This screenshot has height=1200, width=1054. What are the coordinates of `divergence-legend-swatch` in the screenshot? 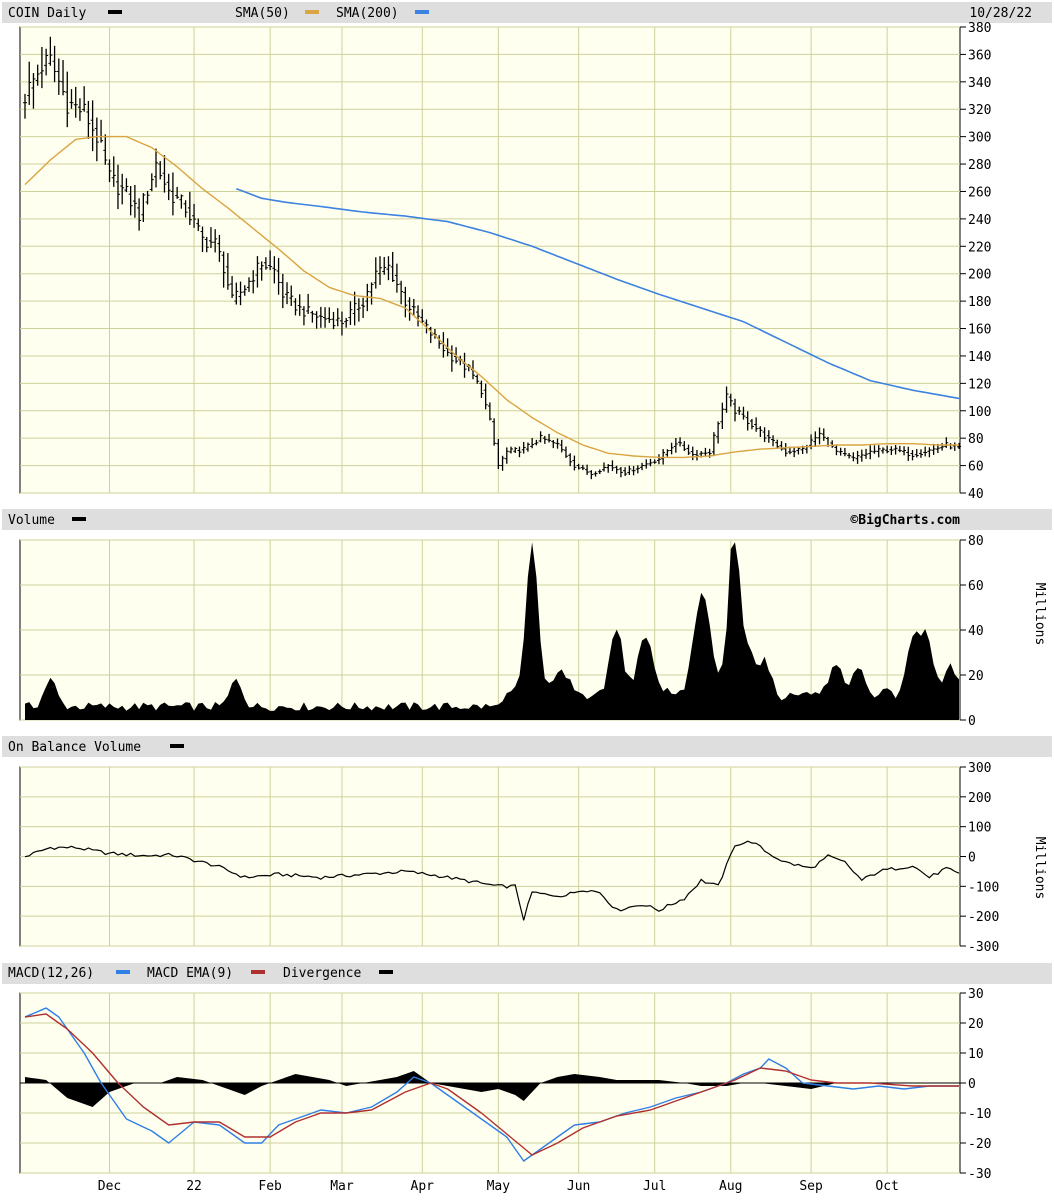 It's located at (386, 972).